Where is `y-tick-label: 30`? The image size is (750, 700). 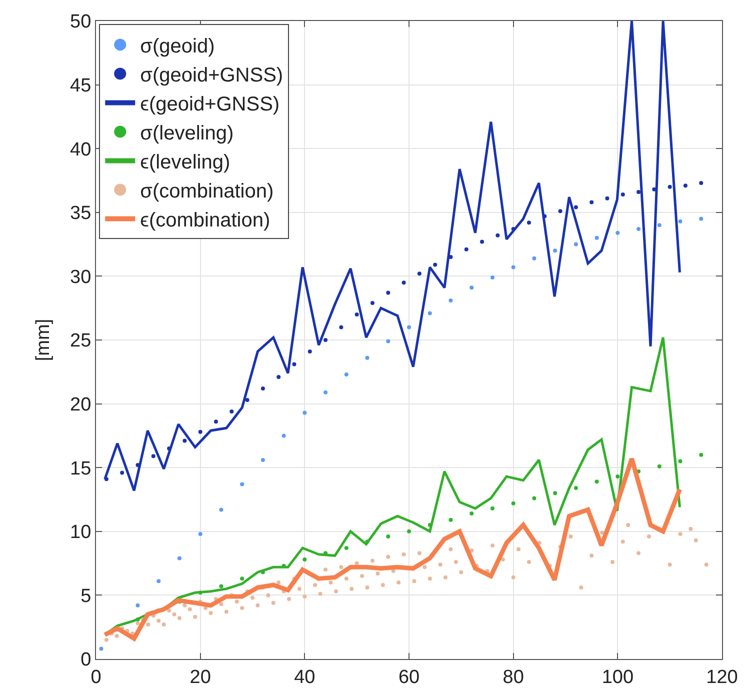
y-tick-label: 30 is located at coordinates (81, 277).